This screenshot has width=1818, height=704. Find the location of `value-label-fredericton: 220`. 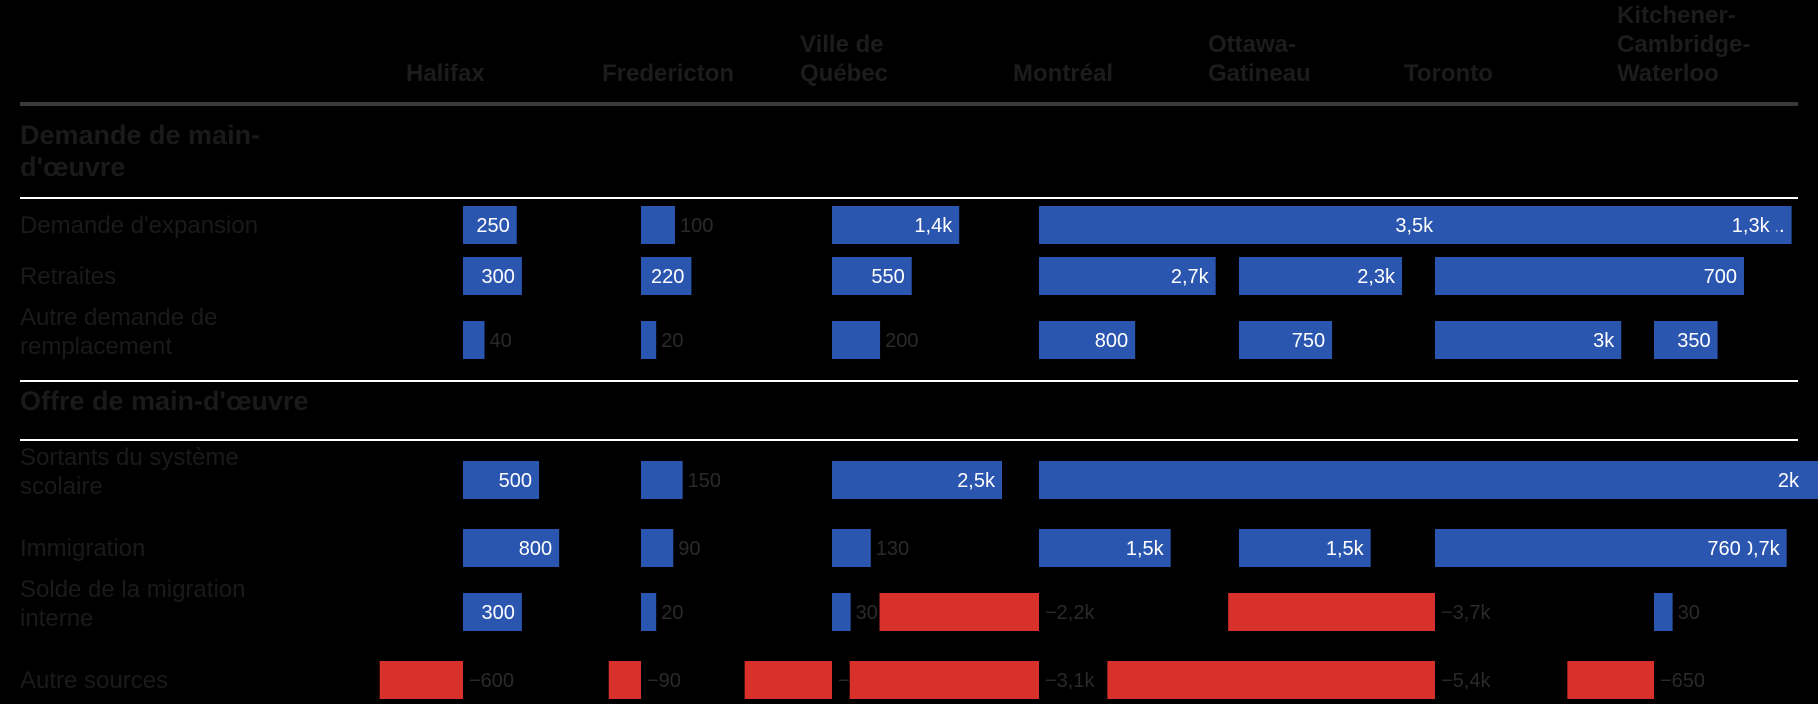

value-label-fredericton: 220 is located at coordinates (667, 277).